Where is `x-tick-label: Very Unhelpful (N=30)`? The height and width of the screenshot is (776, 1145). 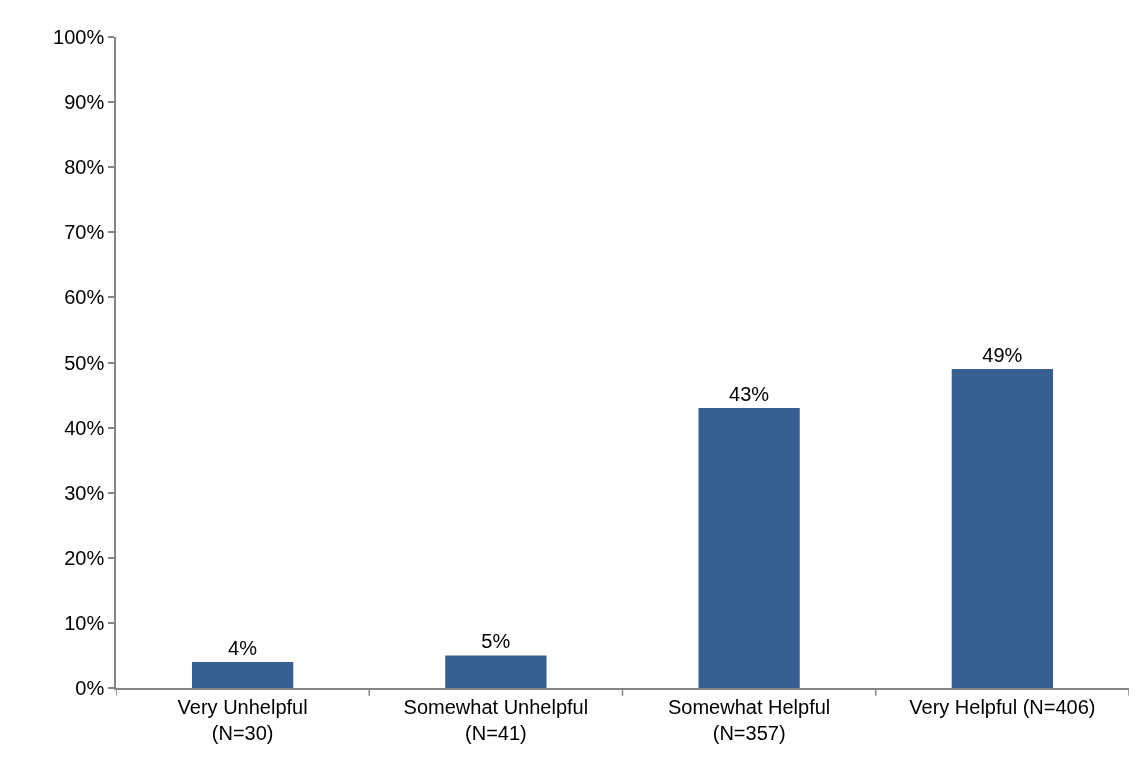
x-tick-label: Very Unhelpful (N=30) is located at coordinates (242, 719).